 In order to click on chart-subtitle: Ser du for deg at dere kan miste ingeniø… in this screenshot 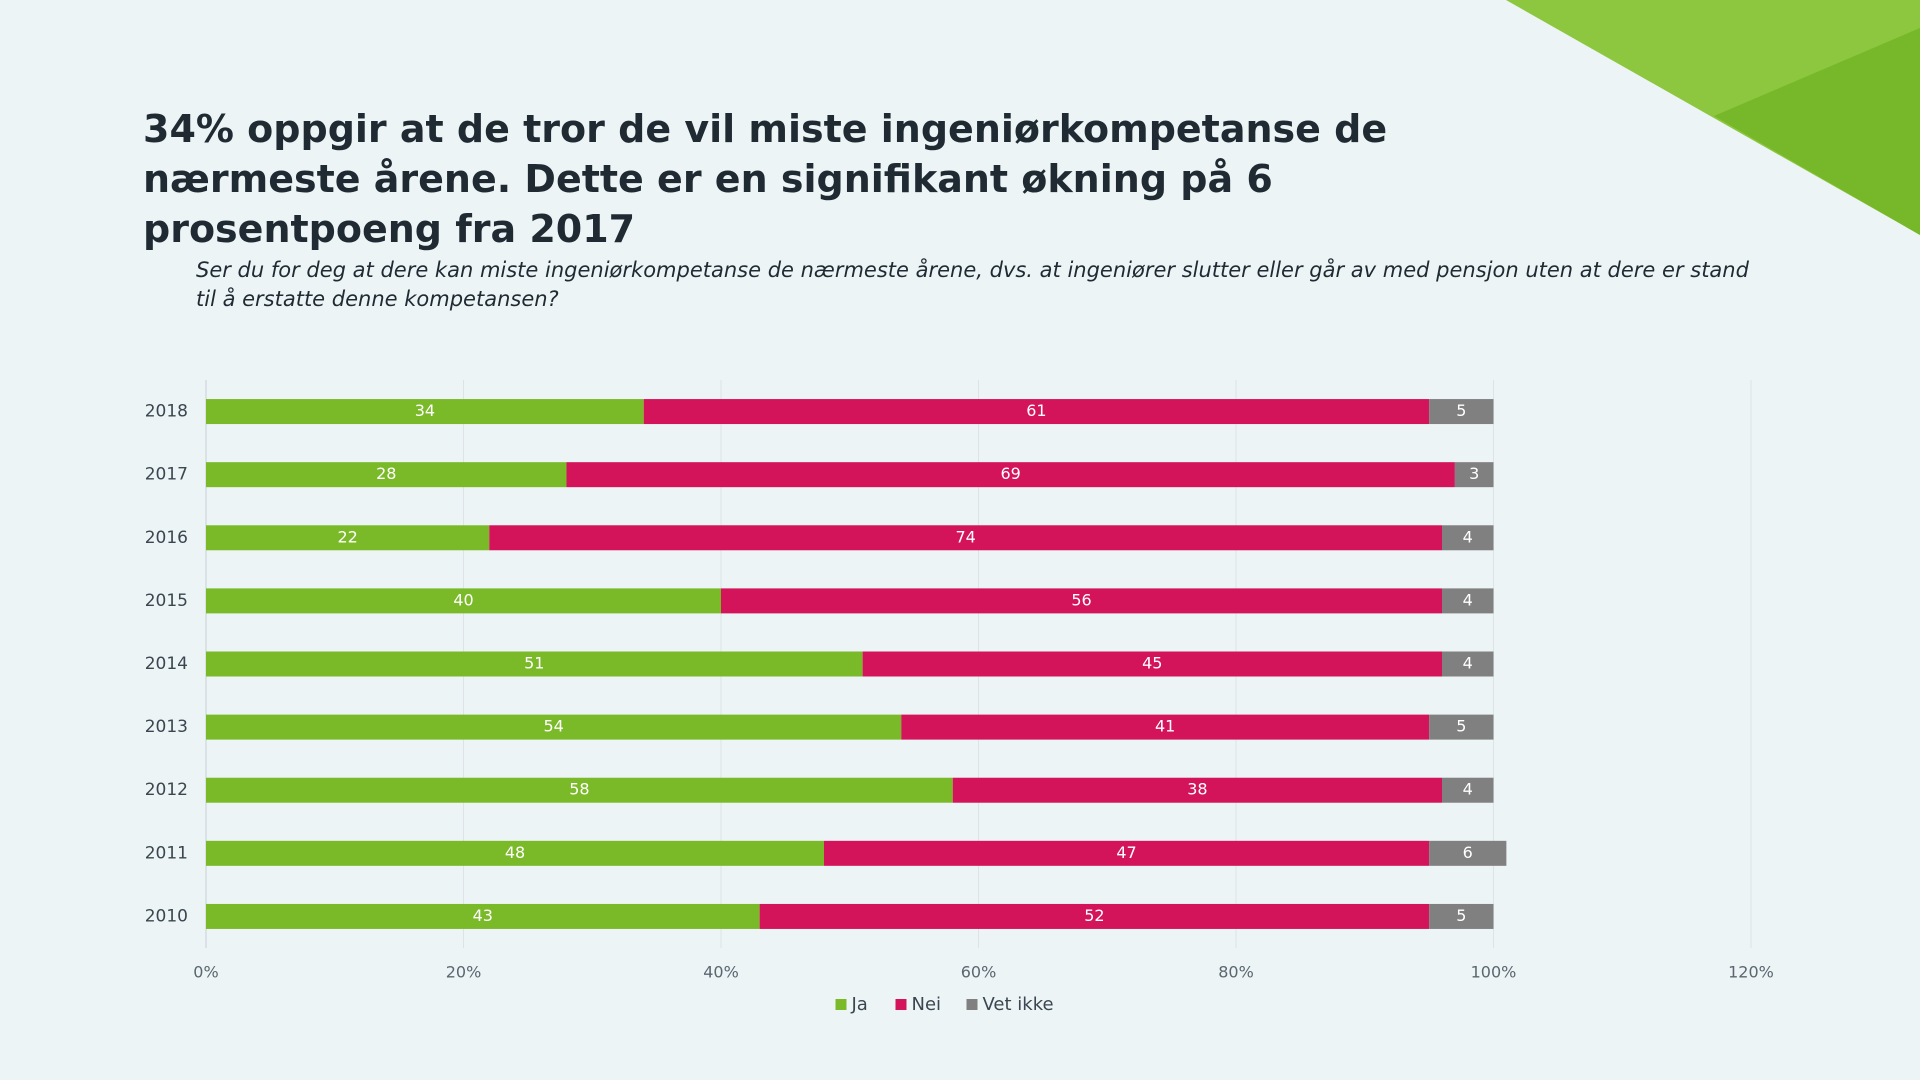, I will do `click(972, 284)`.